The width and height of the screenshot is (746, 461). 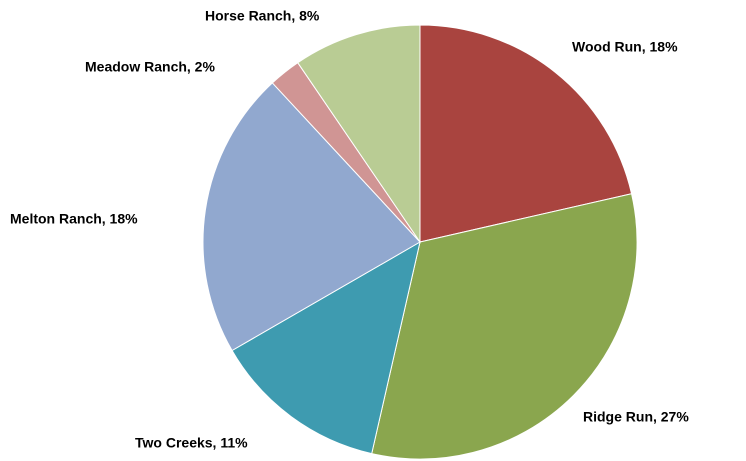 What do you see at coordinates (150, 67) in the screenshot?
I see `data-label: Meadow Ranch, 2%` at bounding box center [150, 67].